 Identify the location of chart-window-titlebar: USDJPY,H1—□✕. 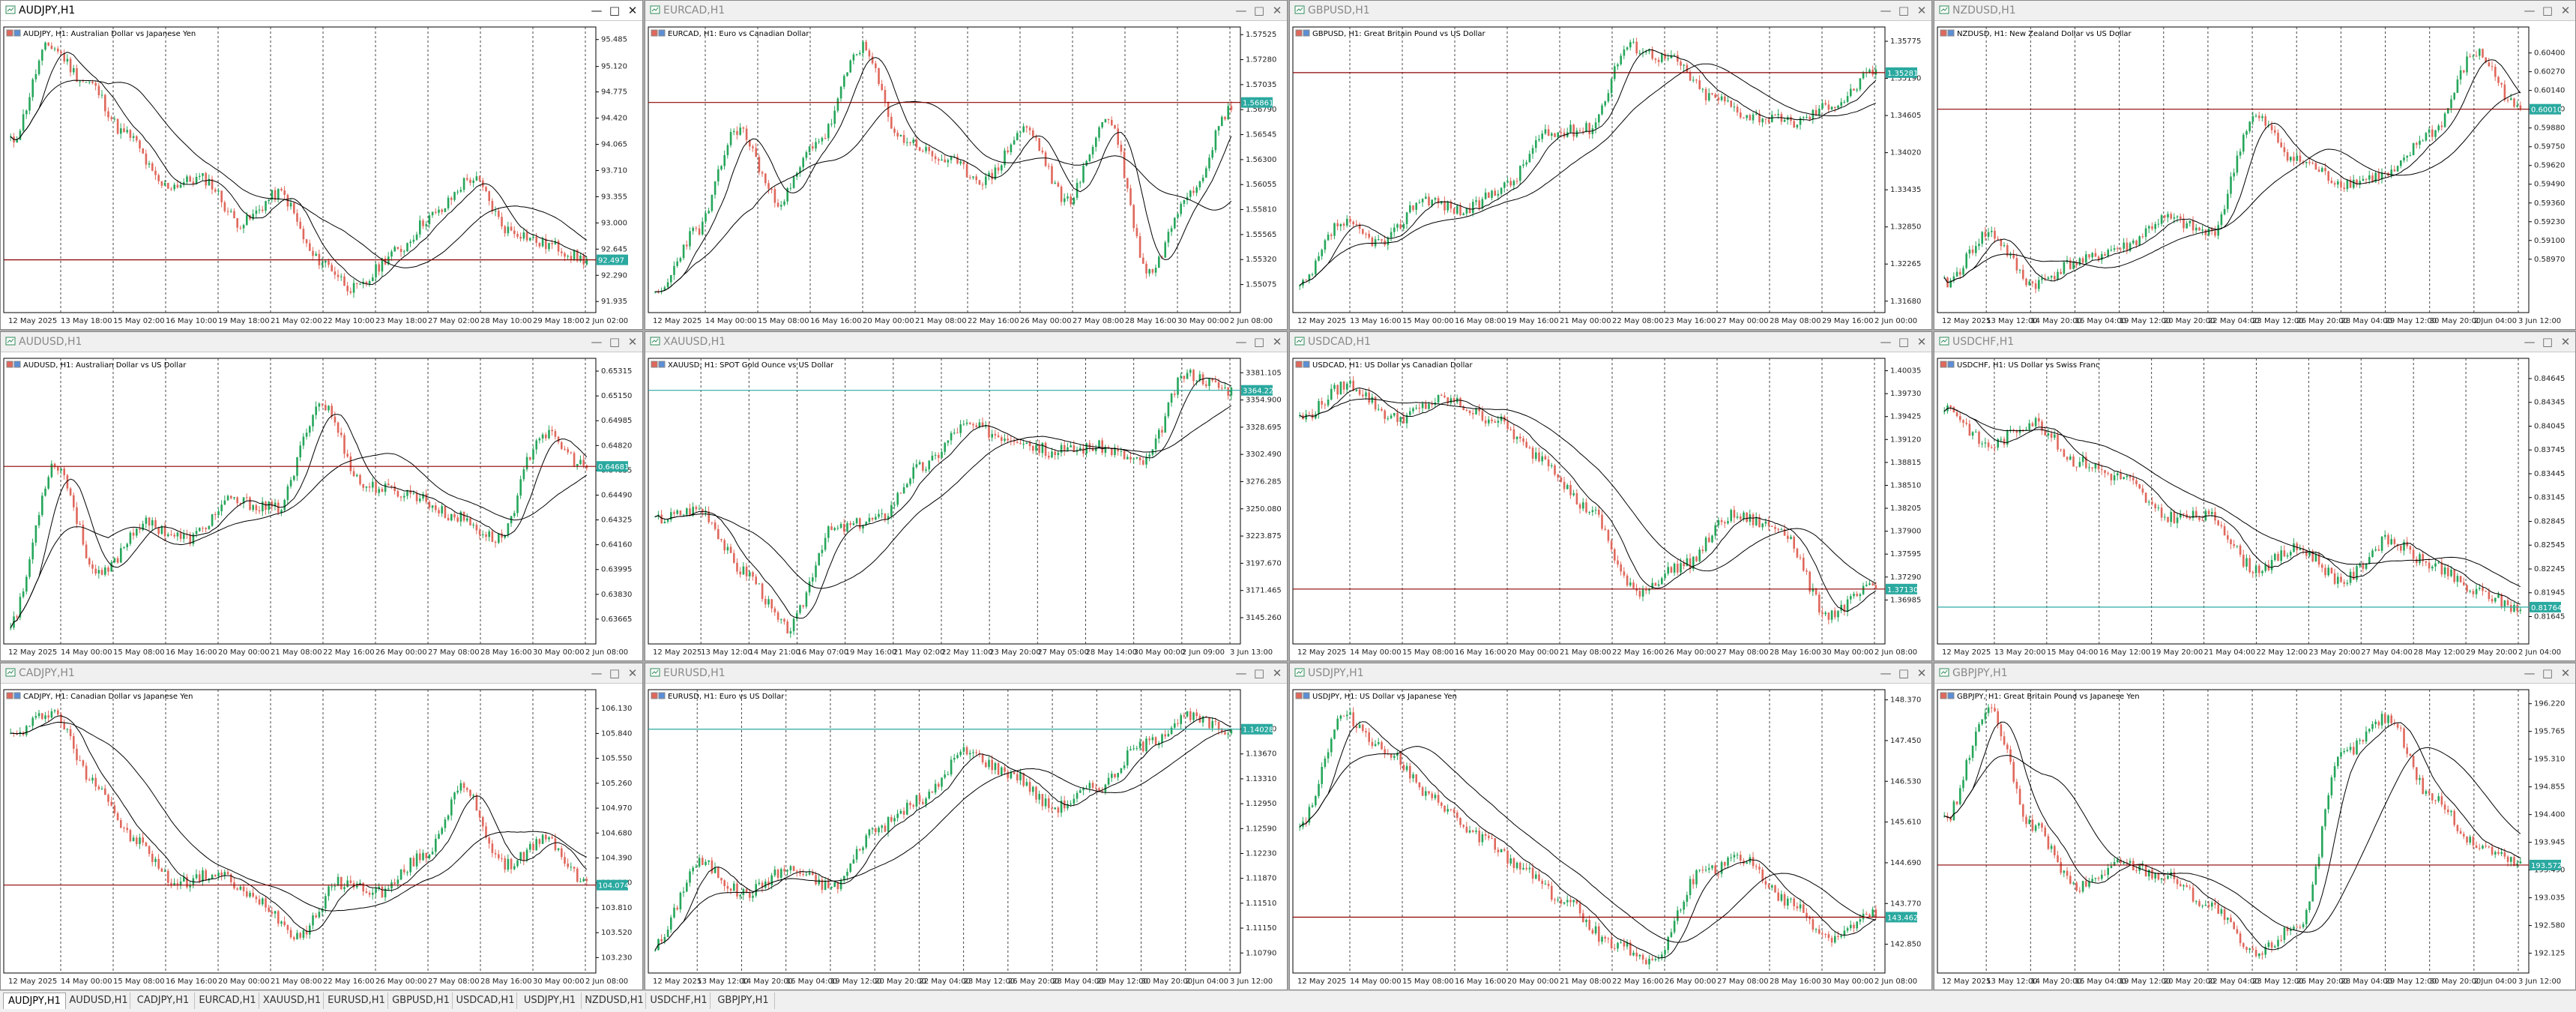
(1611, 673).